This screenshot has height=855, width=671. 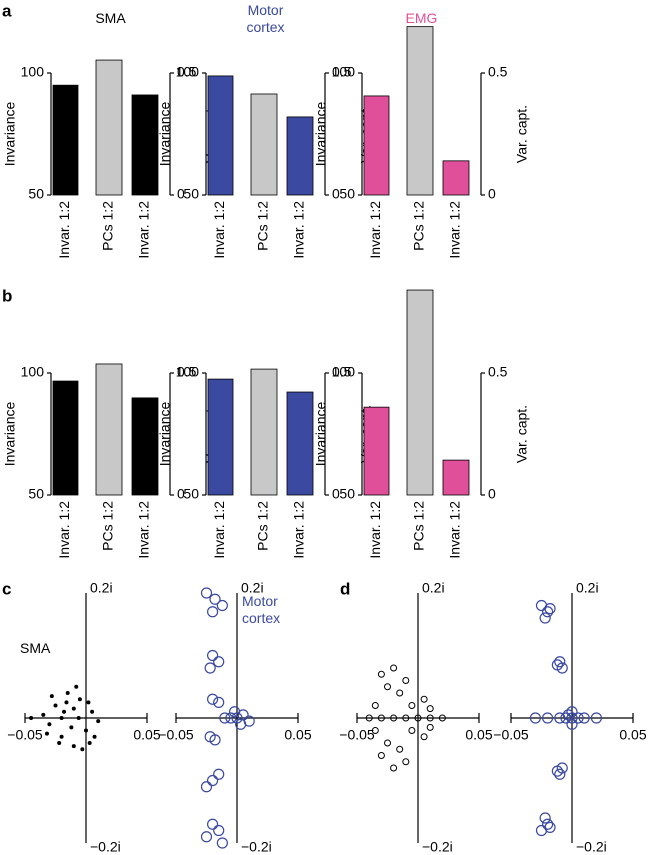 I want to click on chart-title: Motor cortex, so click(x=265, y=18).